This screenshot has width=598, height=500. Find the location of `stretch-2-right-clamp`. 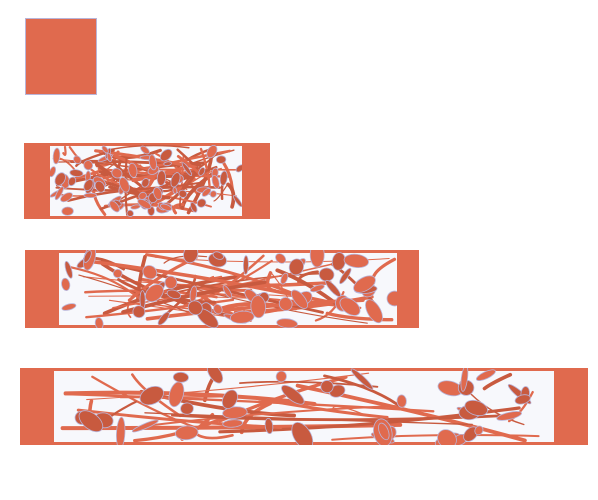

stretch-2-right-clamp is located at coordinates (408, 289).